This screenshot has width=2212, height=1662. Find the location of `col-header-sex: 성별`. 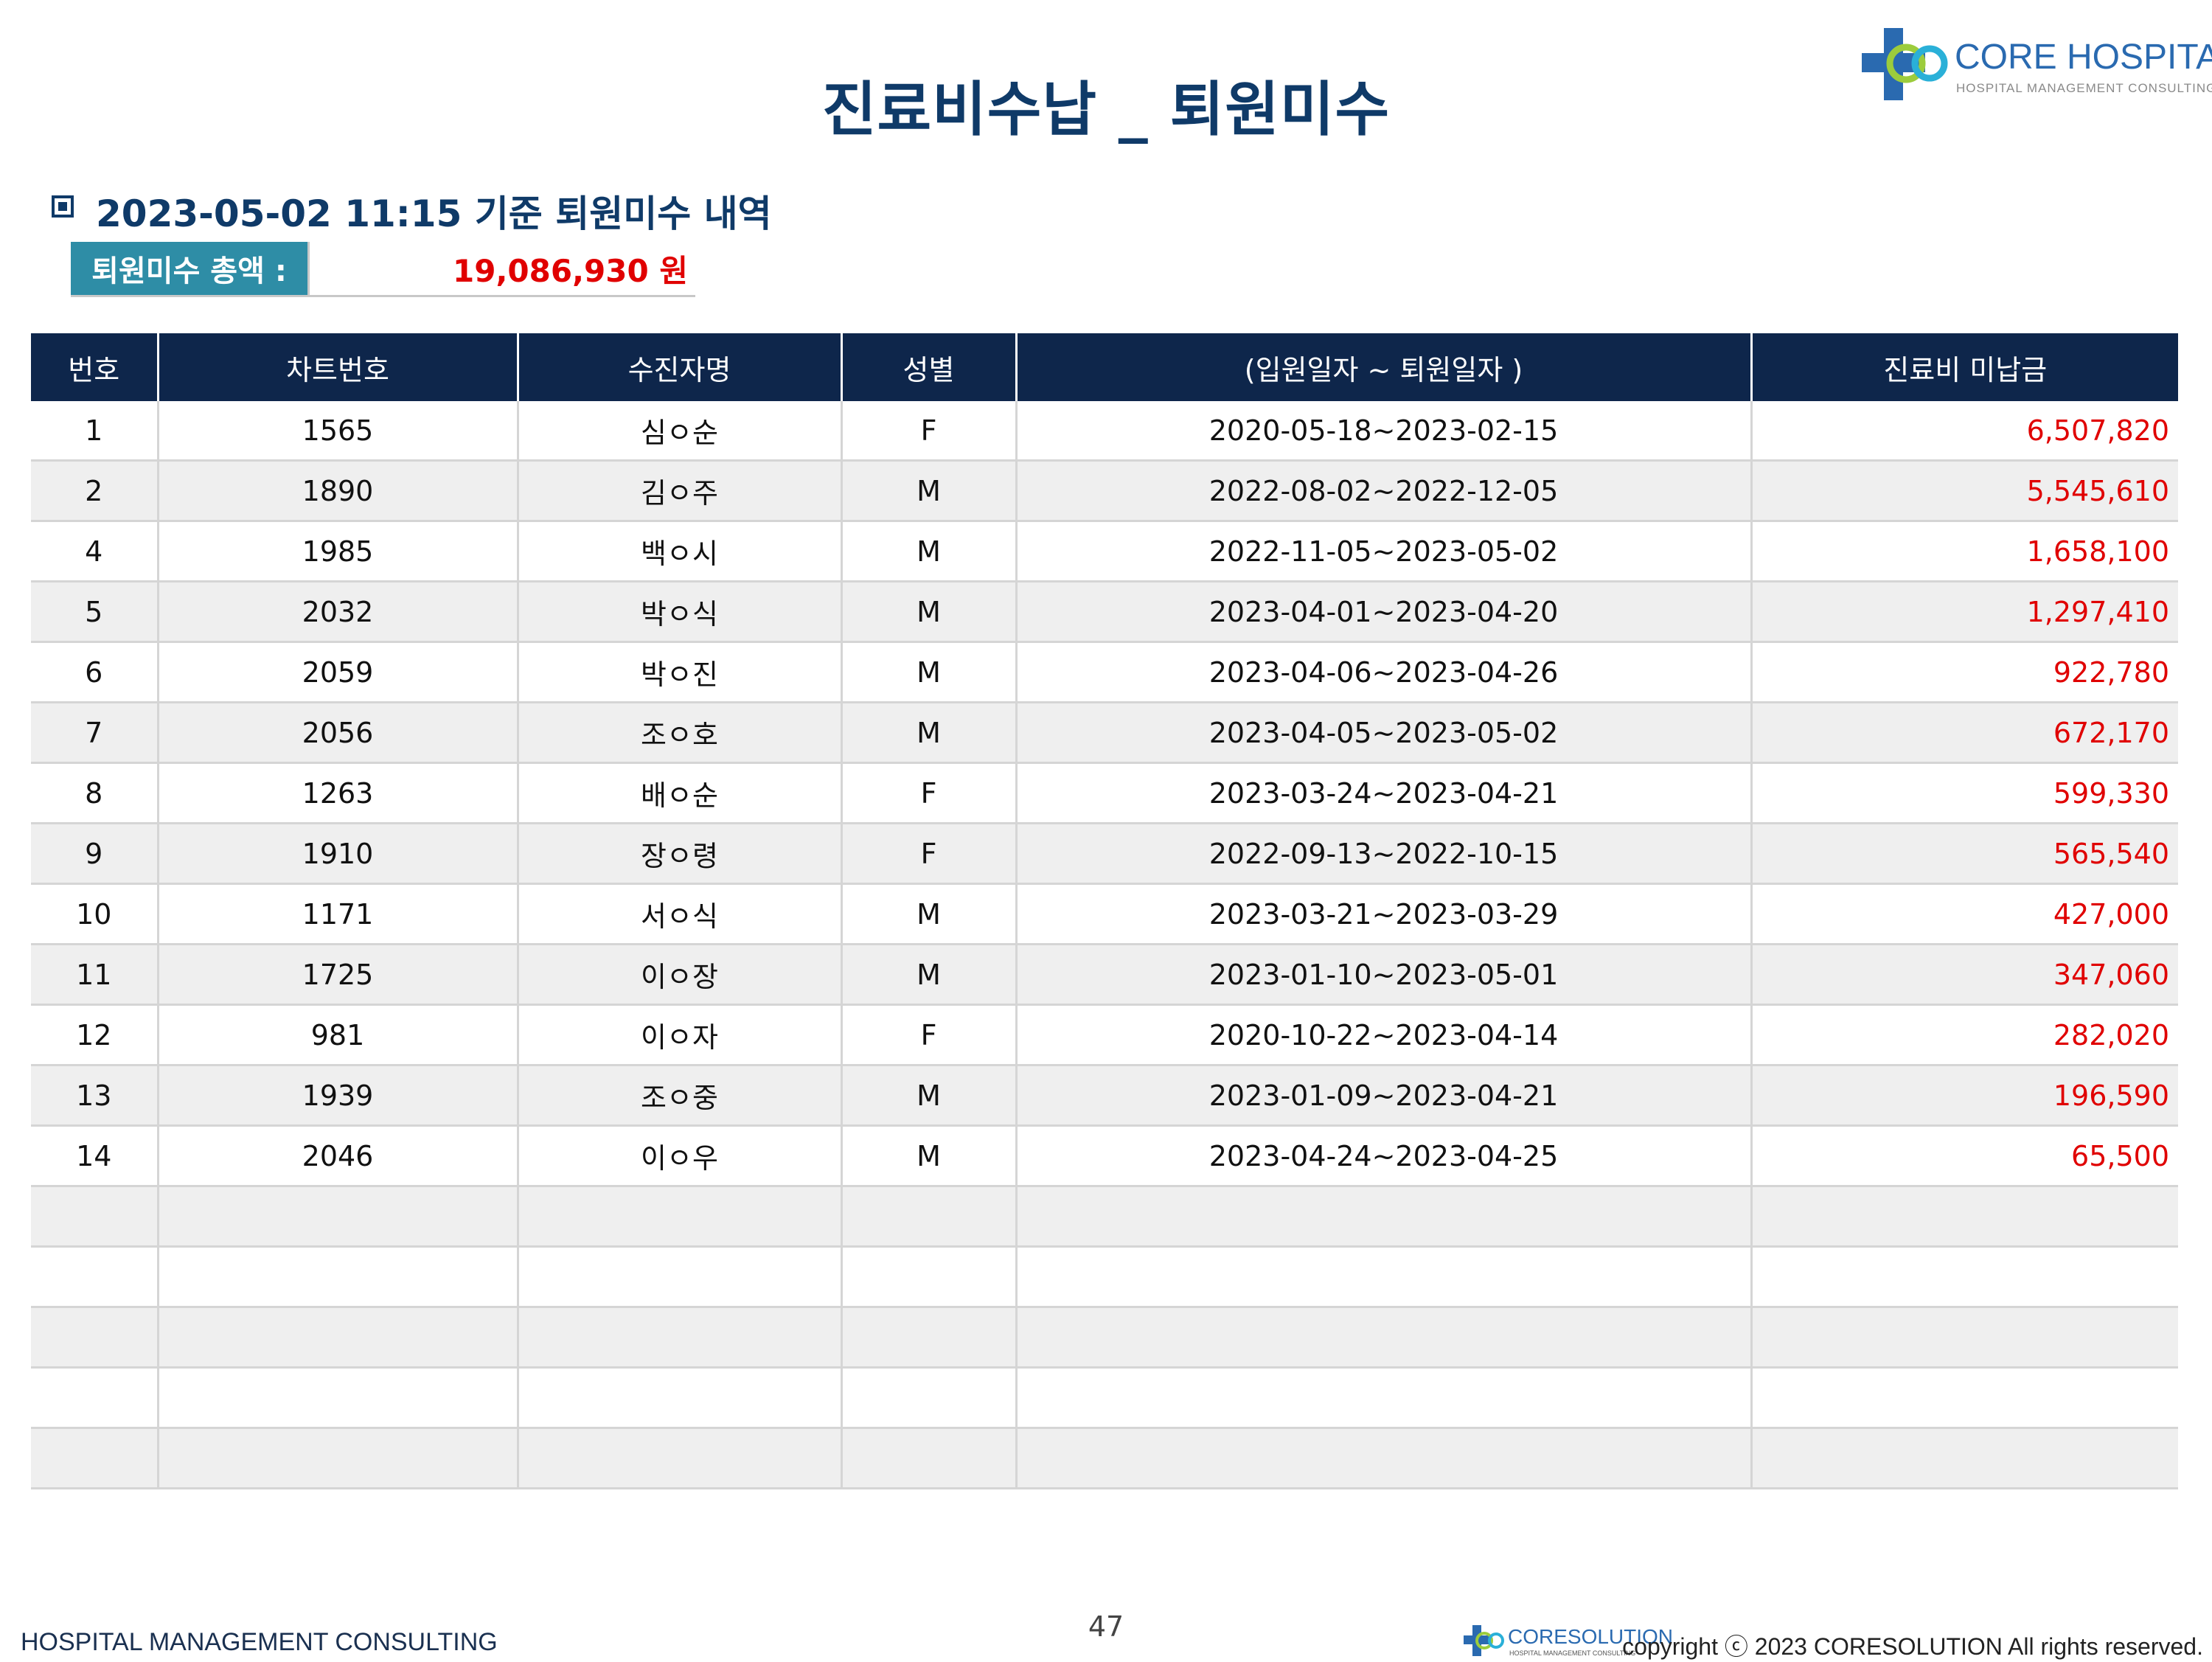

col-header-sex: 성별 is located at coordinates (928, 367).